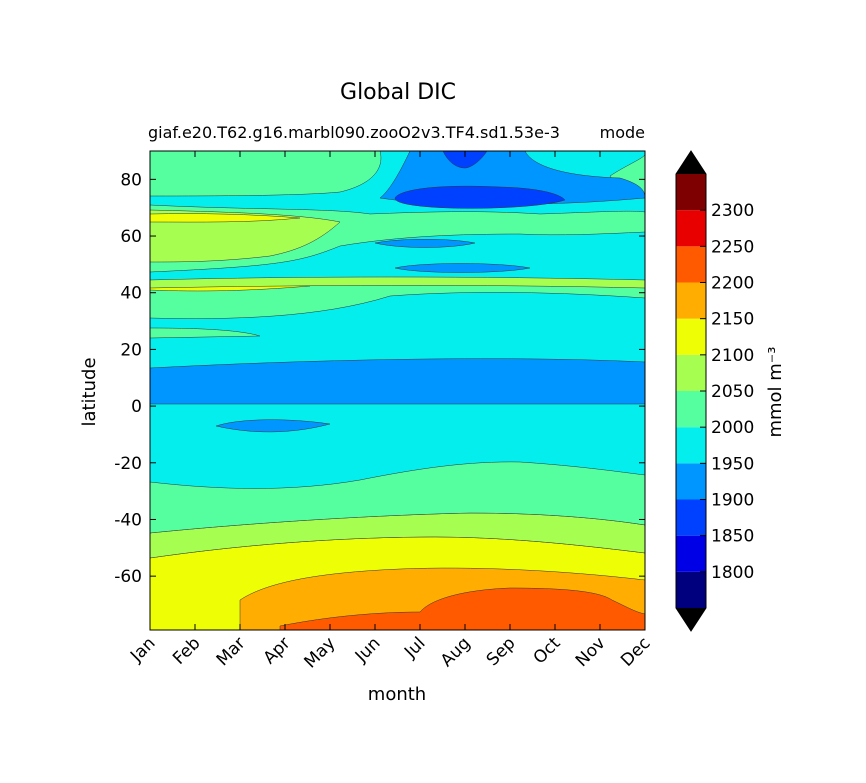 This screenshot has width=866, height=783. Describe the element at coordinates (732, 211) in the screenshot. I see `colorbar-tick-label: 2300` at that location.